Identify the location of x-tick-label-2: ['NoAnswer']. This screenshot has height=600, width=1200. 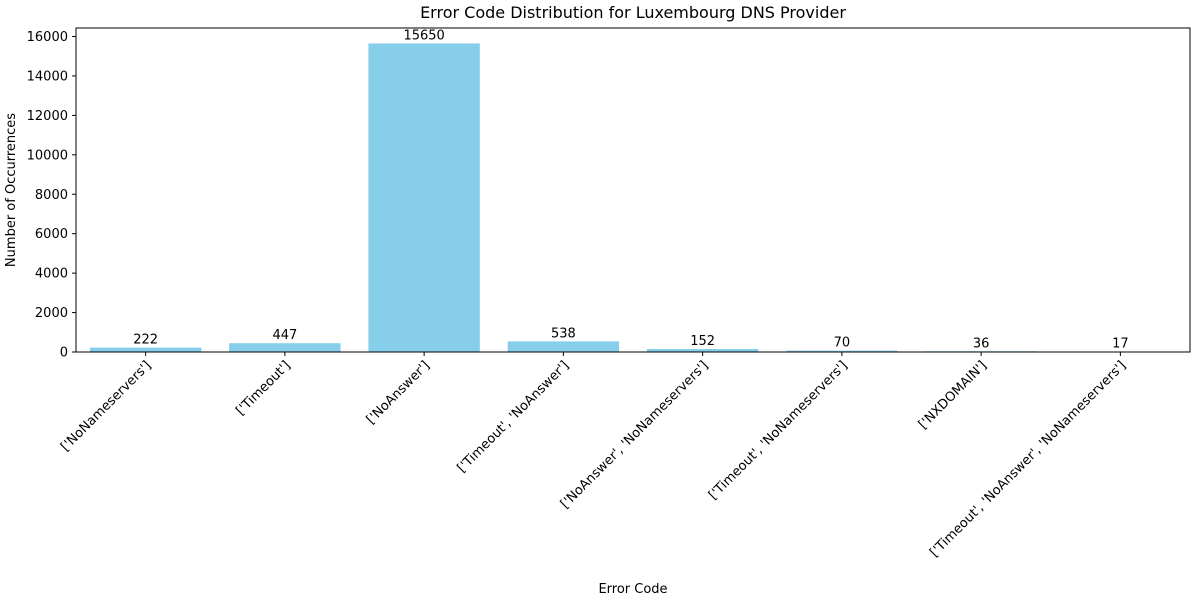
(398, 392).